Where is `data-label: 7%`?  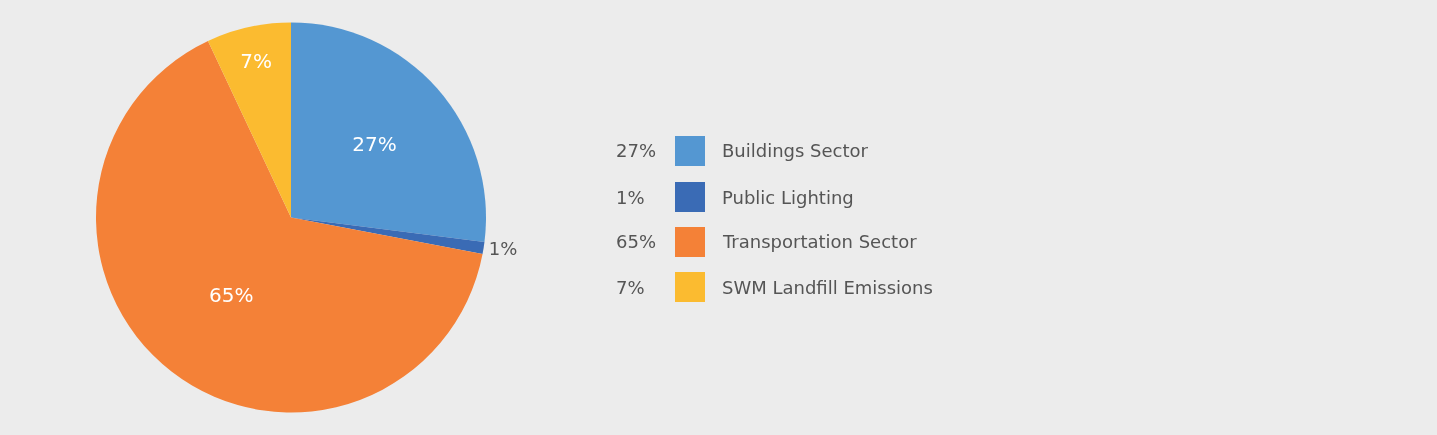
data-label: 7% is located at coordinates (256, 61).